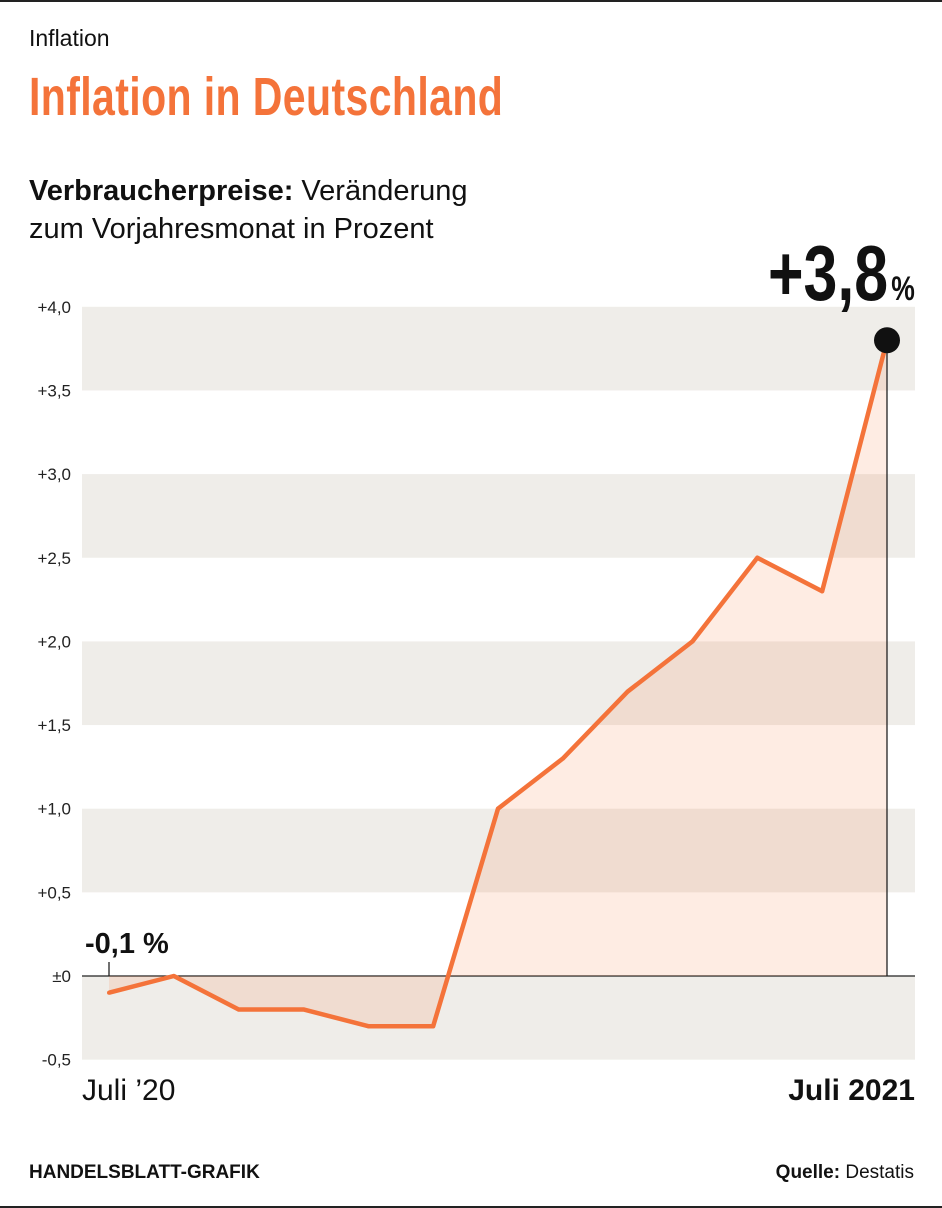 Image resolution: width=942 pixels, height=1208 pixels. What do you see at coordinates (69, 38) in the screenshot?
I see `kicker: Inflation` at bounding box center [69, 38].